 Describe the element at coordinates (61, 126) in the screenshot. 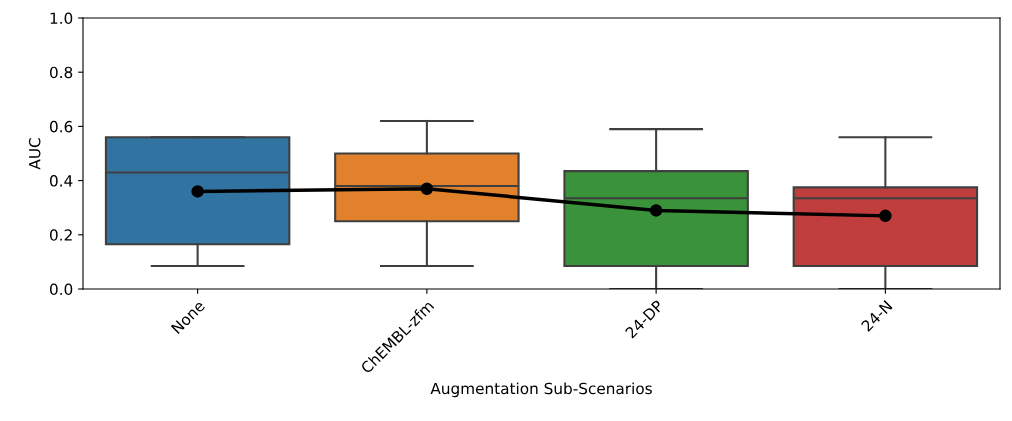

I see `y-tick-label: 0.6` at that location.